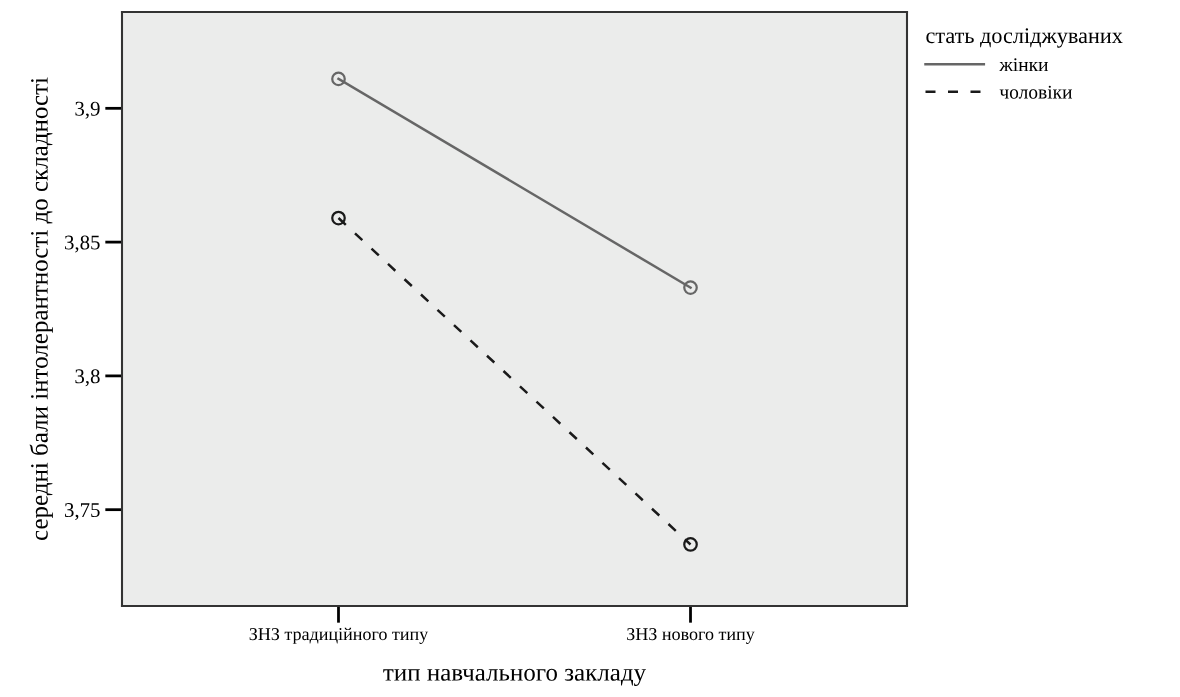  I want to click on y-axis-title: середні бали інтолерантності до складності, so click(41, 309).